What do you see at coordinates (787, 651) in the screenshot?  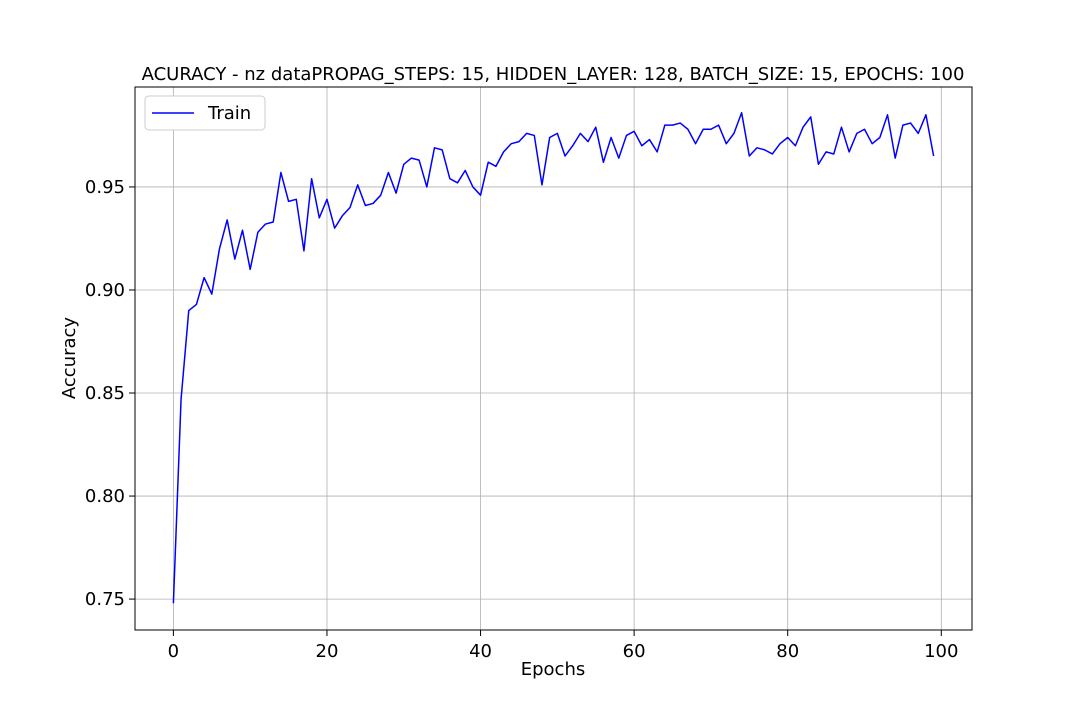 I see `x-tick-label: 80` at bounding box center [787, 651].